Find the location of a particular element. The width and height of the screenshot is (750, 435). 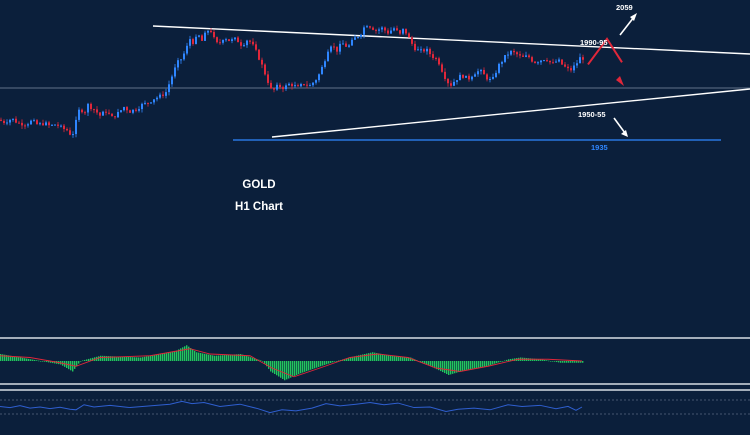

macd-signal-line is located at coordinates (291, 363).